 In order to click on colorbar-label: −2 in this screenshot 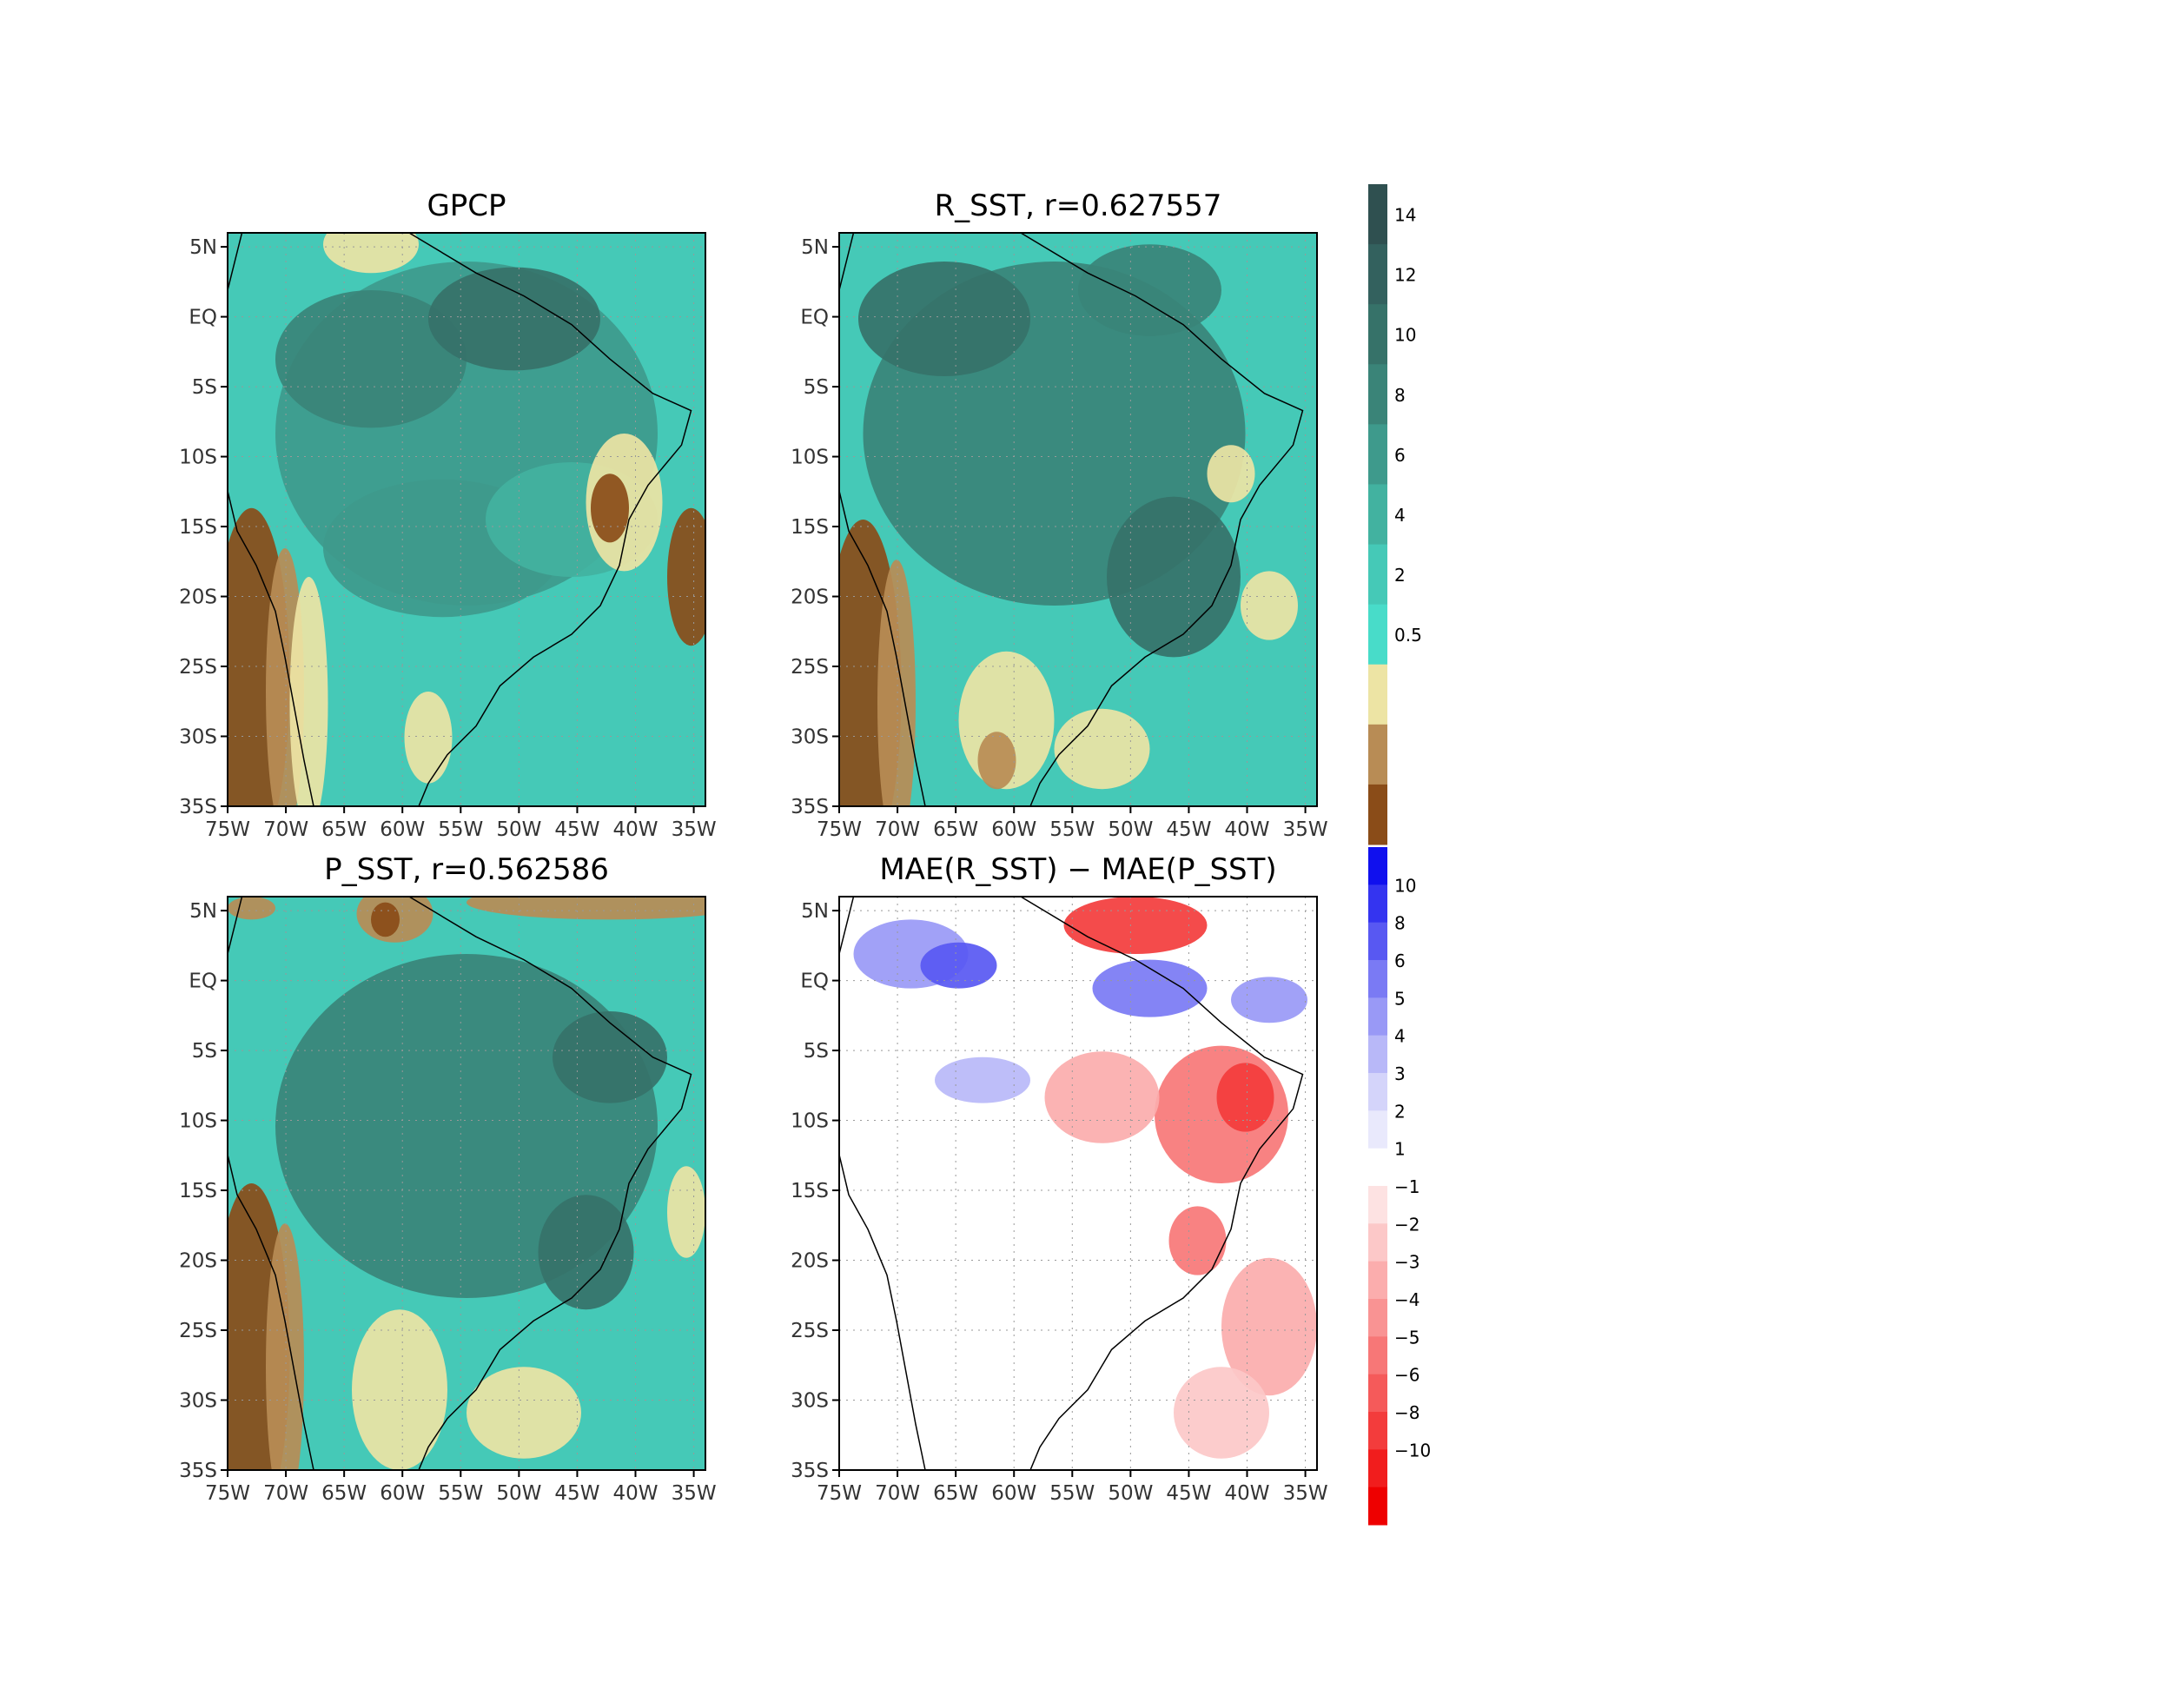, I will do `click(1407, 1224)`.